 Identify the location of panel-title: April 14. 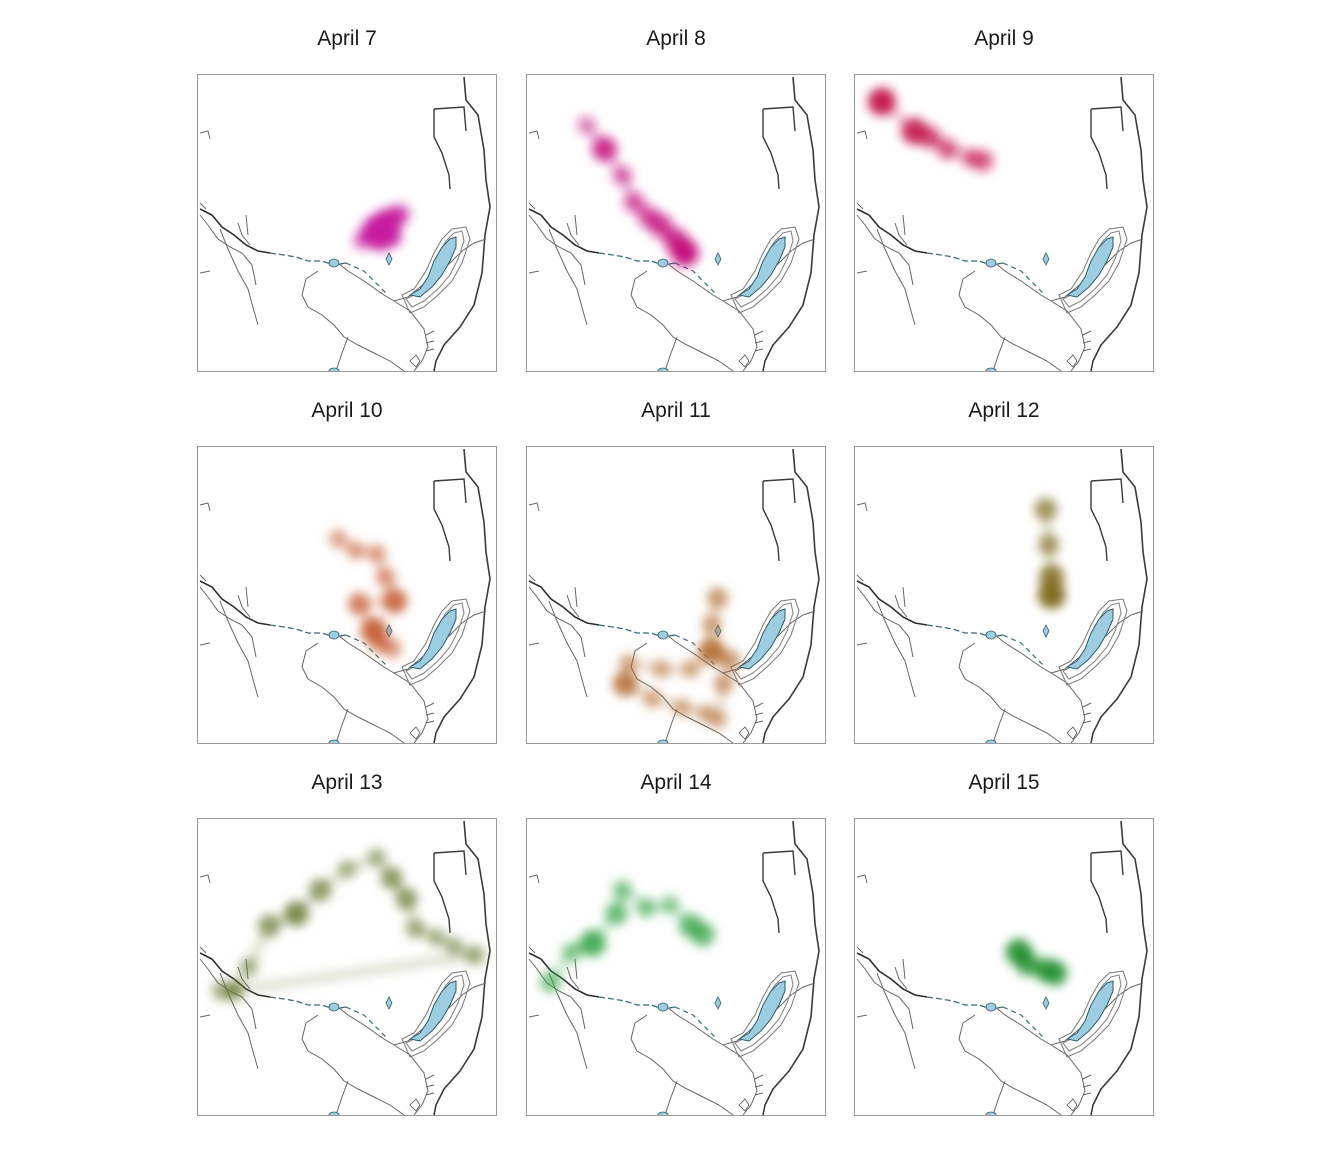
(676, 782).